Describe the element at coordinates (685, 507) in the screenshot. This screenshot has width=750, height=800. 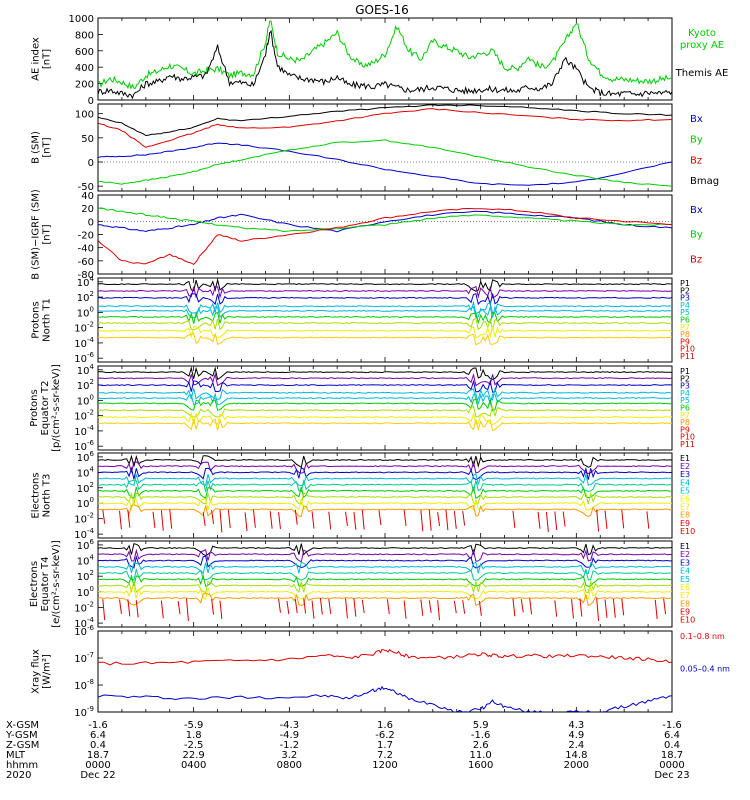
I see `legend-item: E7` at that location.